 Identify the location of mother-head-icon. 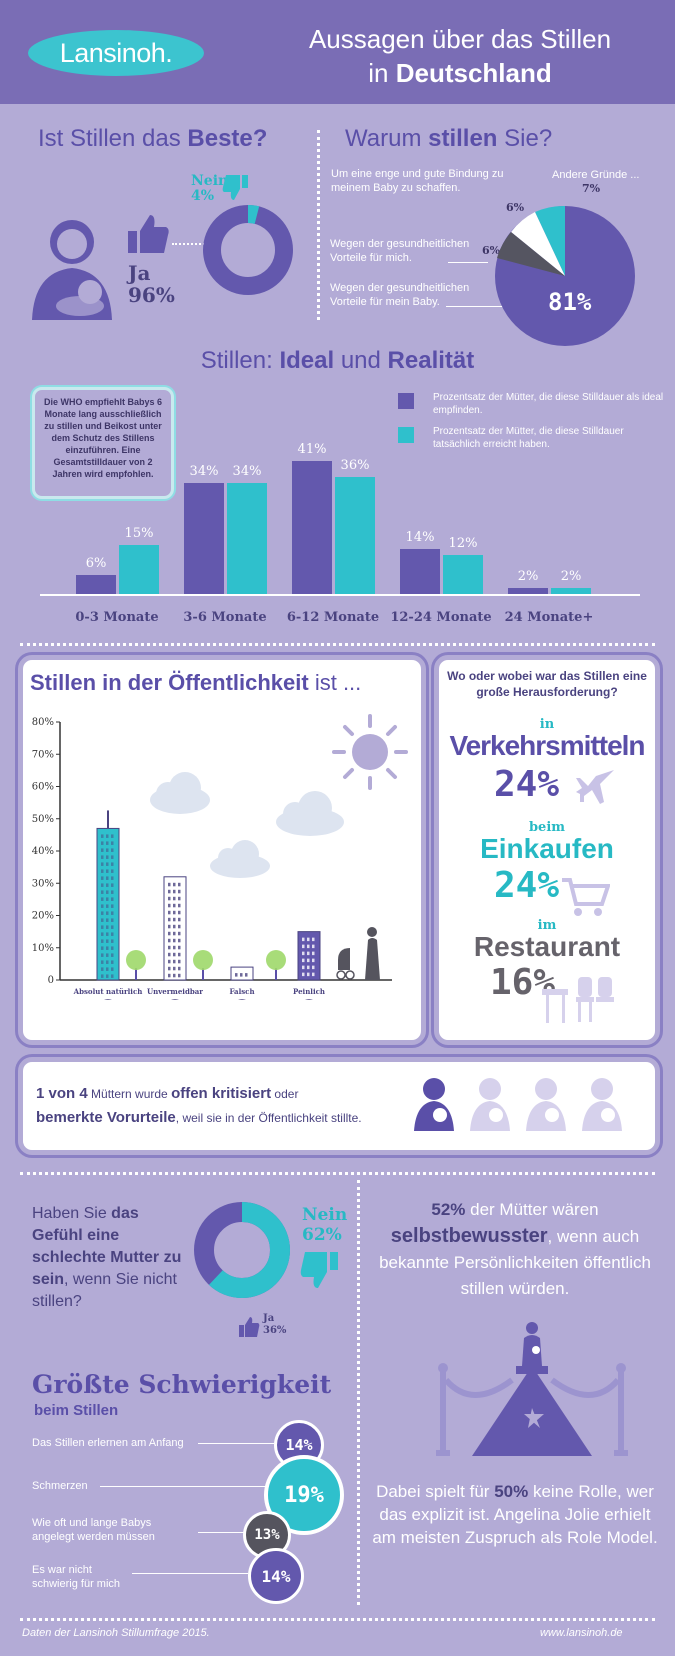
(372, 932).